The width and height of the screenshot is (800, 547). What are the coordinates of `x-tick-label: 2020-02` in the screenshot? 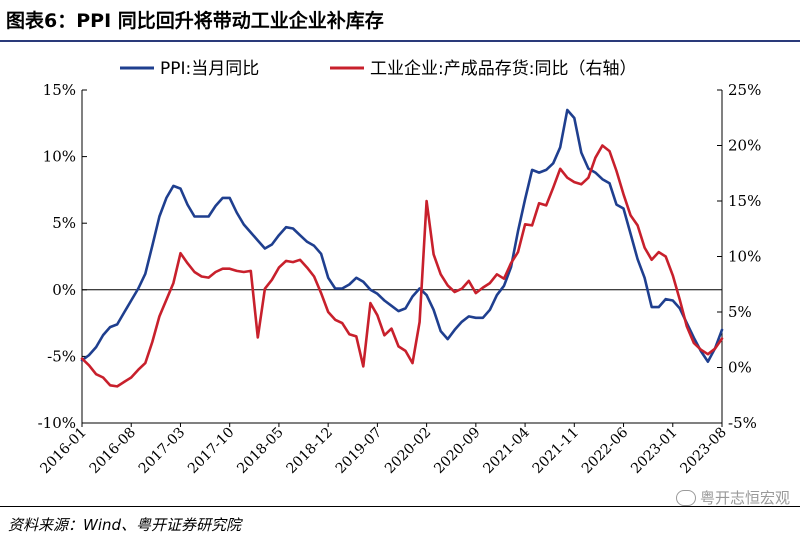 It's located at (408, 451).